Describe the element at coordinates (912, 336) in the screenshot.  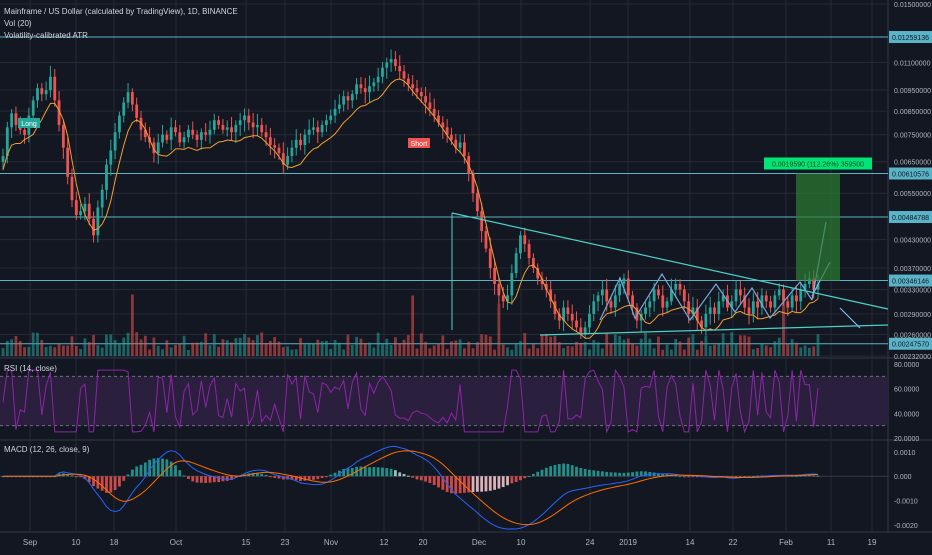
I see `y-tick-label: 0.00260000` at that location.